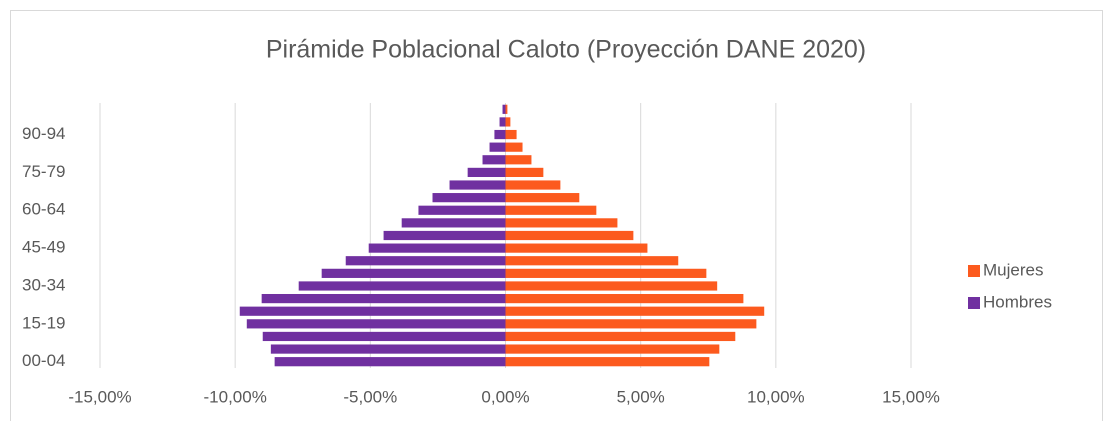 This screenshot has height=426, width=1113. Describe the element at coordinates (43, 209) in the screenshot. I see `y-tick-label: 60-64` at that location.